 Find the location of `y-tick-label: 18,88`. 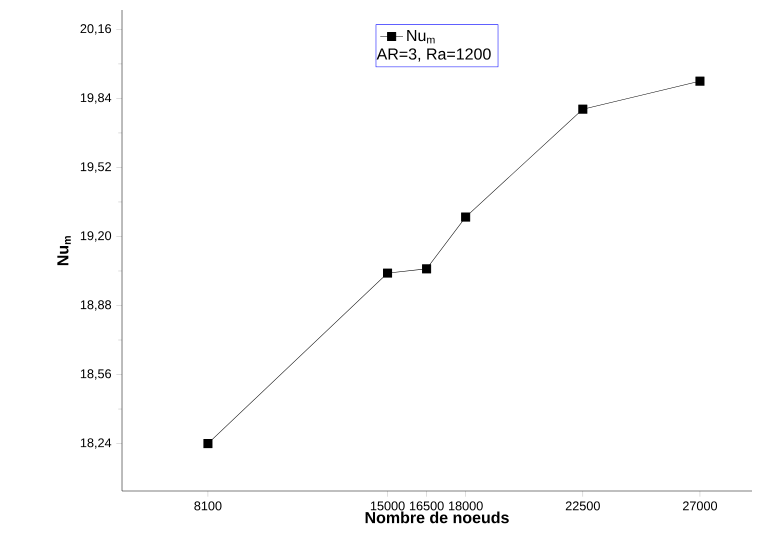

y-tick-label: 18,88 is located at coordinates (96, 305).